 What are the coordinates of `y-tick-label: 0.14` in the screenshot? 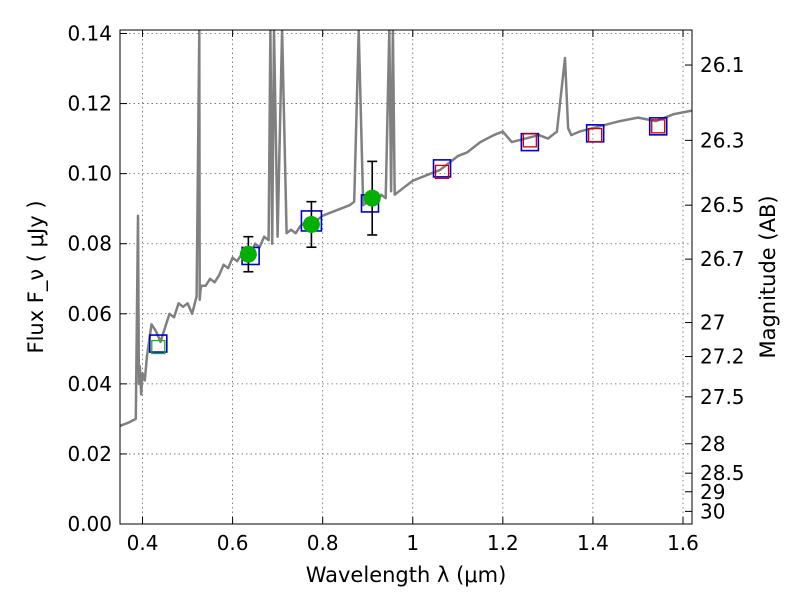 It's located at (89, 34).